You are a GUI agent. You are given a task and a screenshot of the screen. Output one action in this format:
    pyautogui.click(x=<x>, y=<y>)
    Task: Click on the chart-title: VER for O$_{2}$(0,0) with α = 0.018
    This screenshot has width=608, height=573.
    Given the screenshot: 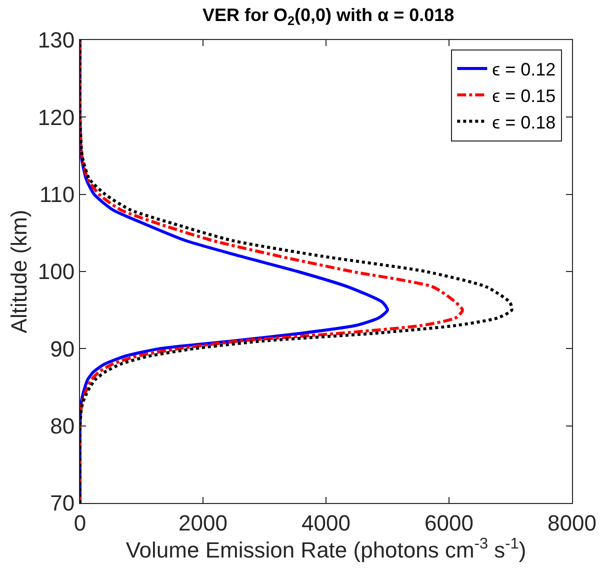 What is the action you would take?
    pyautogui.click(x=328, y=16)
    